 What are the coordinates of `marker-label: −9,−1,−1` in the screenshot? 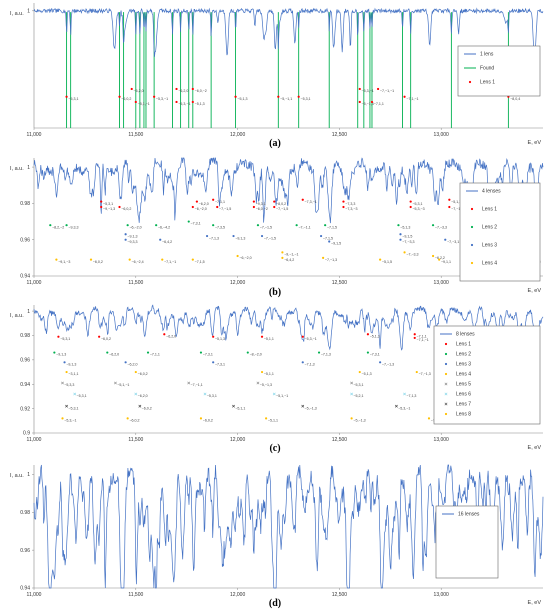 It's located at (291, 255).